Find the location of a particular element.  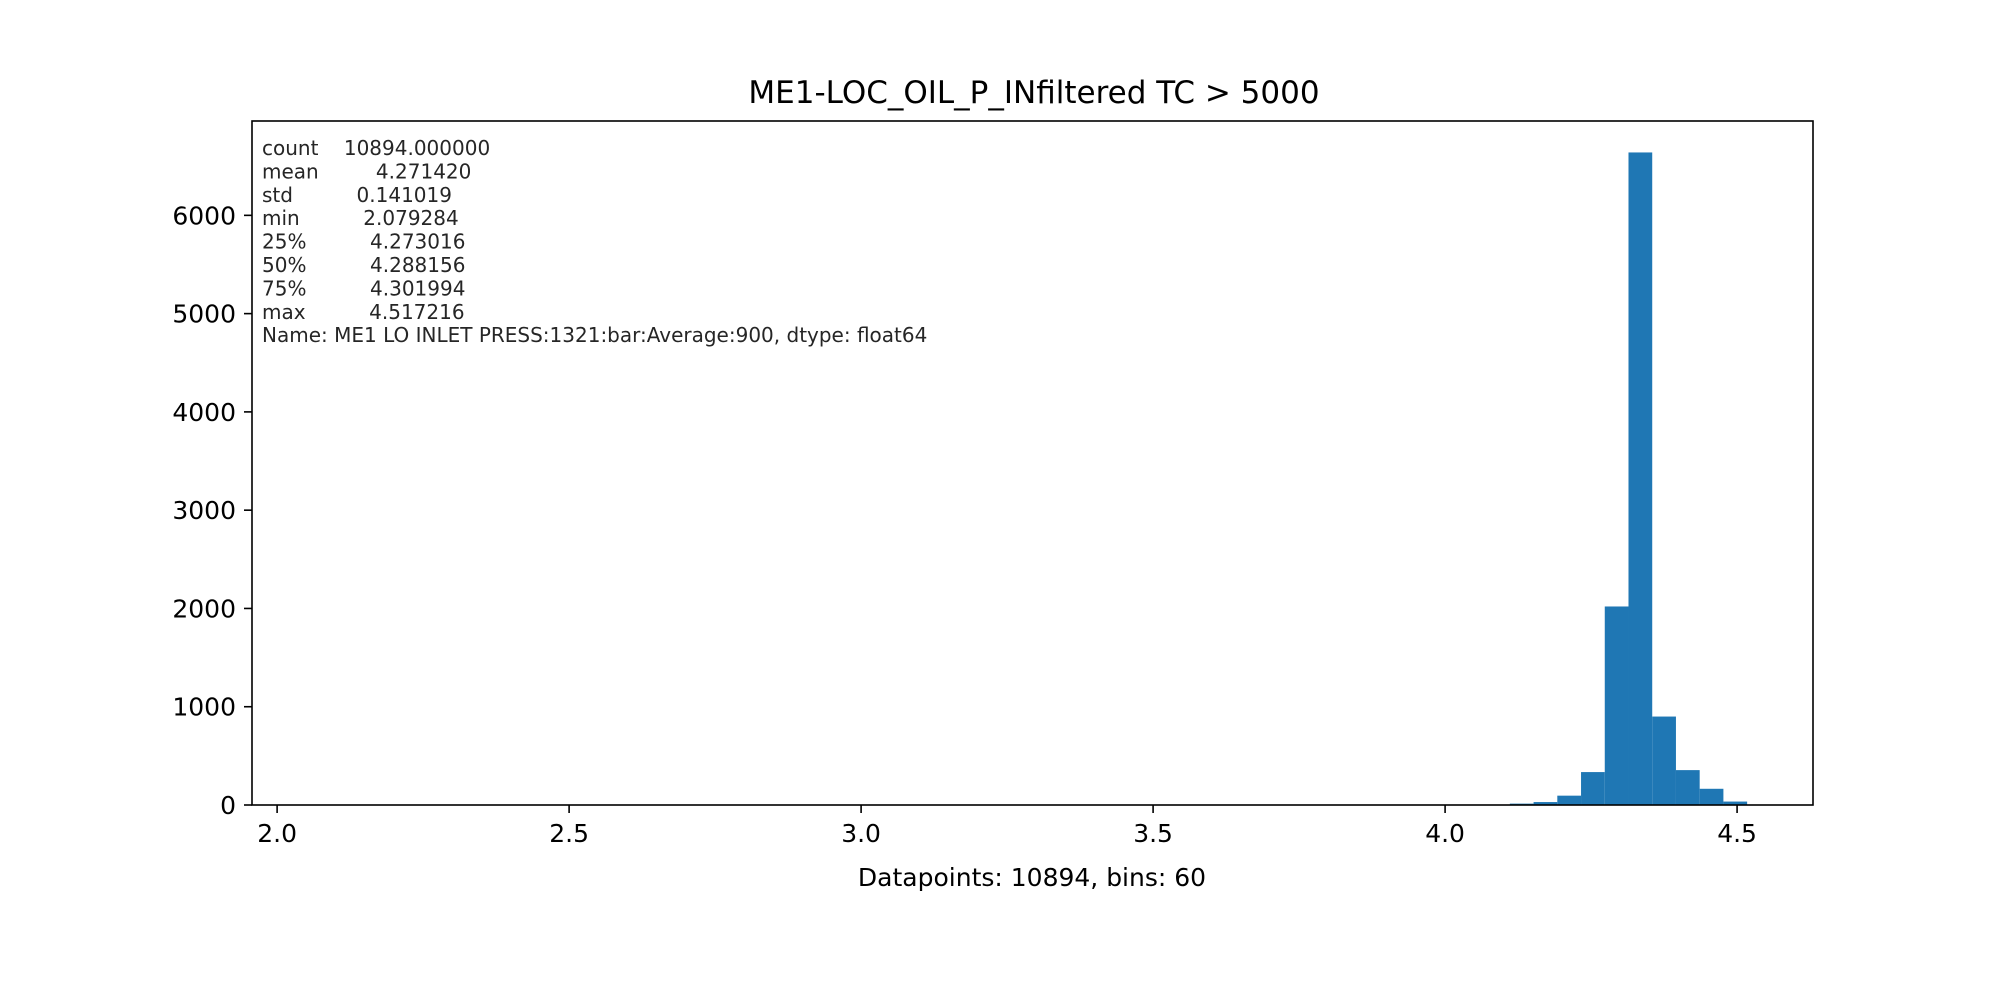

y-tick-label: 2000 is located at coordinates (204, 608).